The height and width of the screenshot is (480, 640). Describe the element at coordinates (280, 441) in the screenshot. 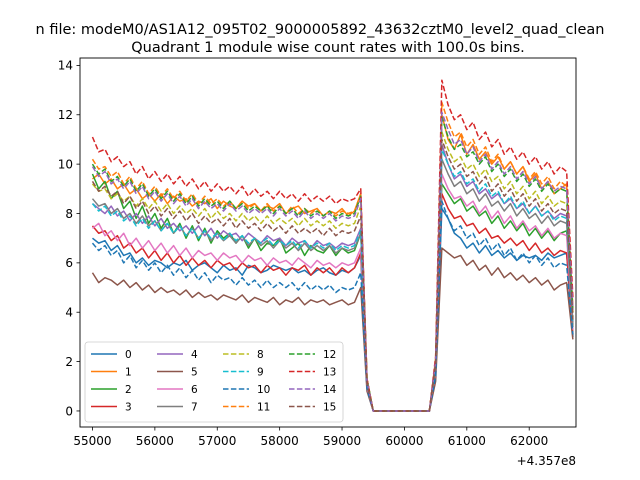

I see `x-tick-label: 58000` at that location.